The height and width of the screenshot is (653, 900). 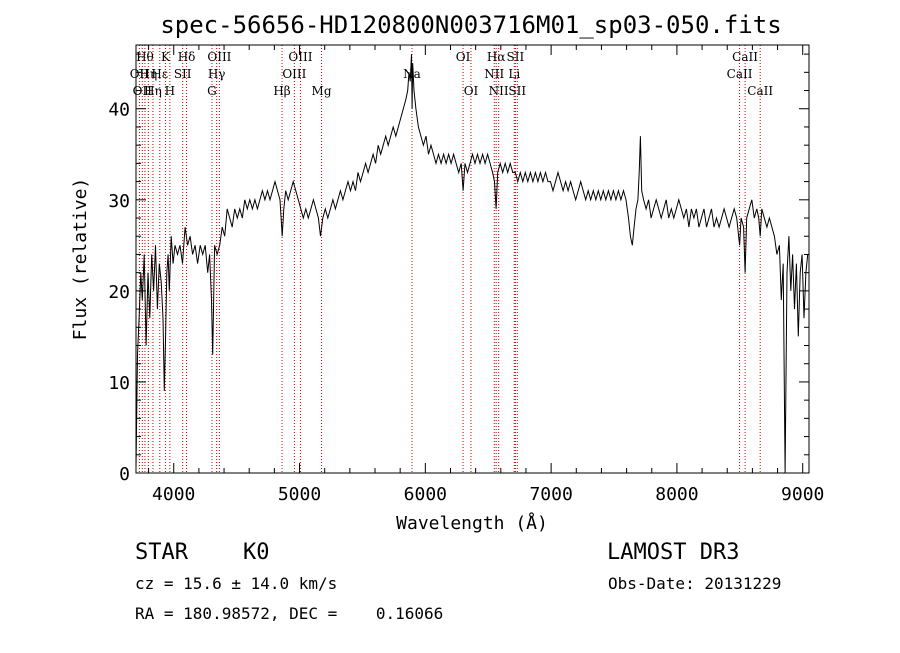 What do you see at coordinates (119, 292) in the screenshot?
I see `y-tick-label: 20` at bounding box center [119, 292].